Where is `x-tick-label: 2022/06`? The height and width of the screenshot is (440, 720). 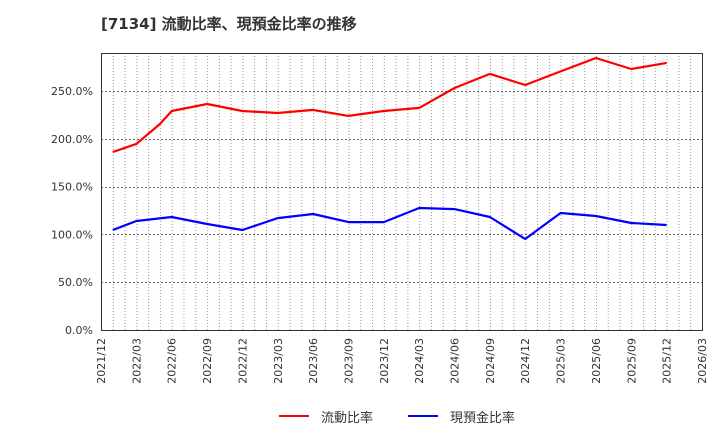
x-tick-label: 2022/06 is located at coordinates (172, 361).